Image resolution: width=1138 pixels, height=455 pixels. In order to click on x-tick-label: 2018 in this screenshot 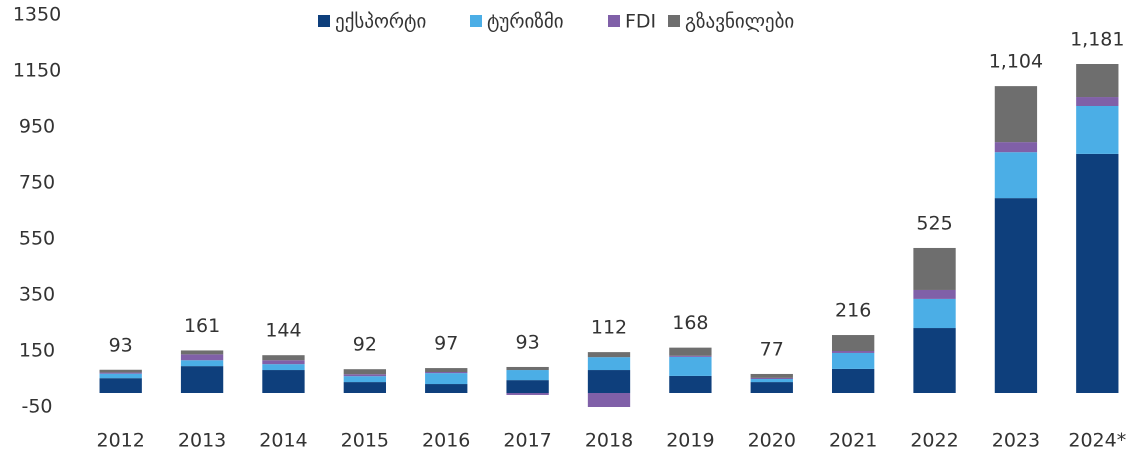, I will do `click(609, 441)`.